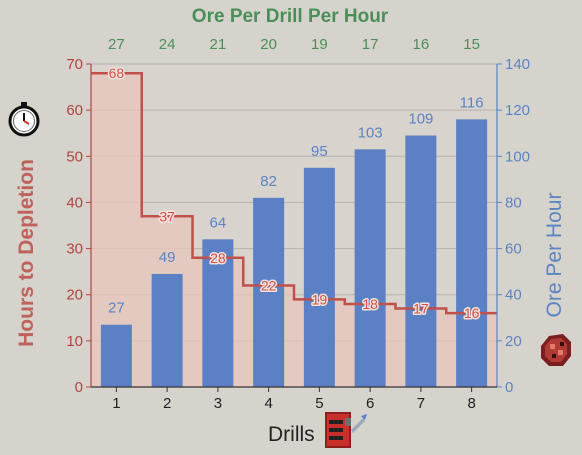 This screenshot has width=582, height=455. Describe the element at coordinates (421, 309) in the screenshot. I see `depletion-value-label: 17` at that location.